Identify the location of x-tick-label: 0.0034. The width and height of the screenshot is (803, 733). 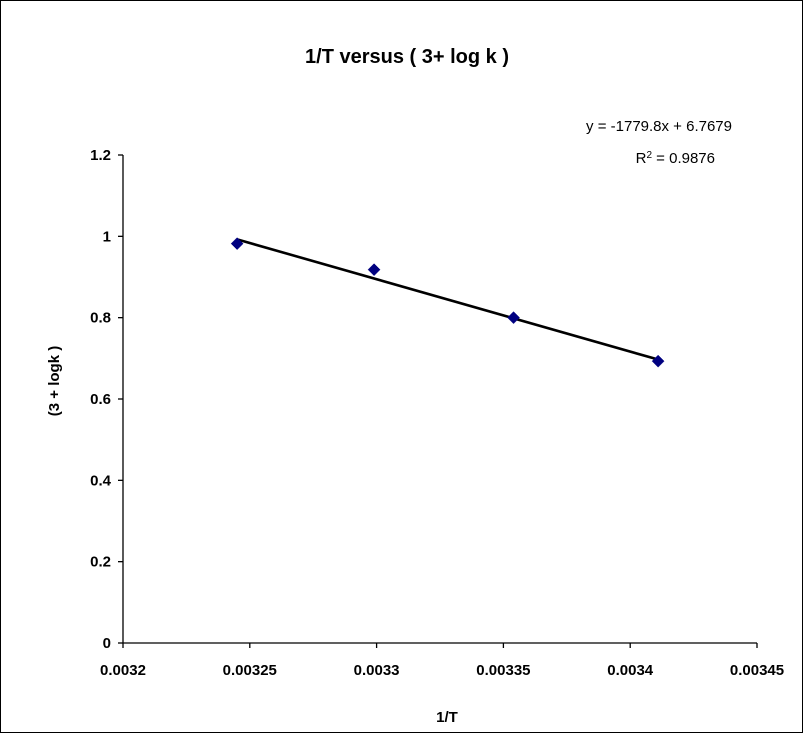
(630, 670).